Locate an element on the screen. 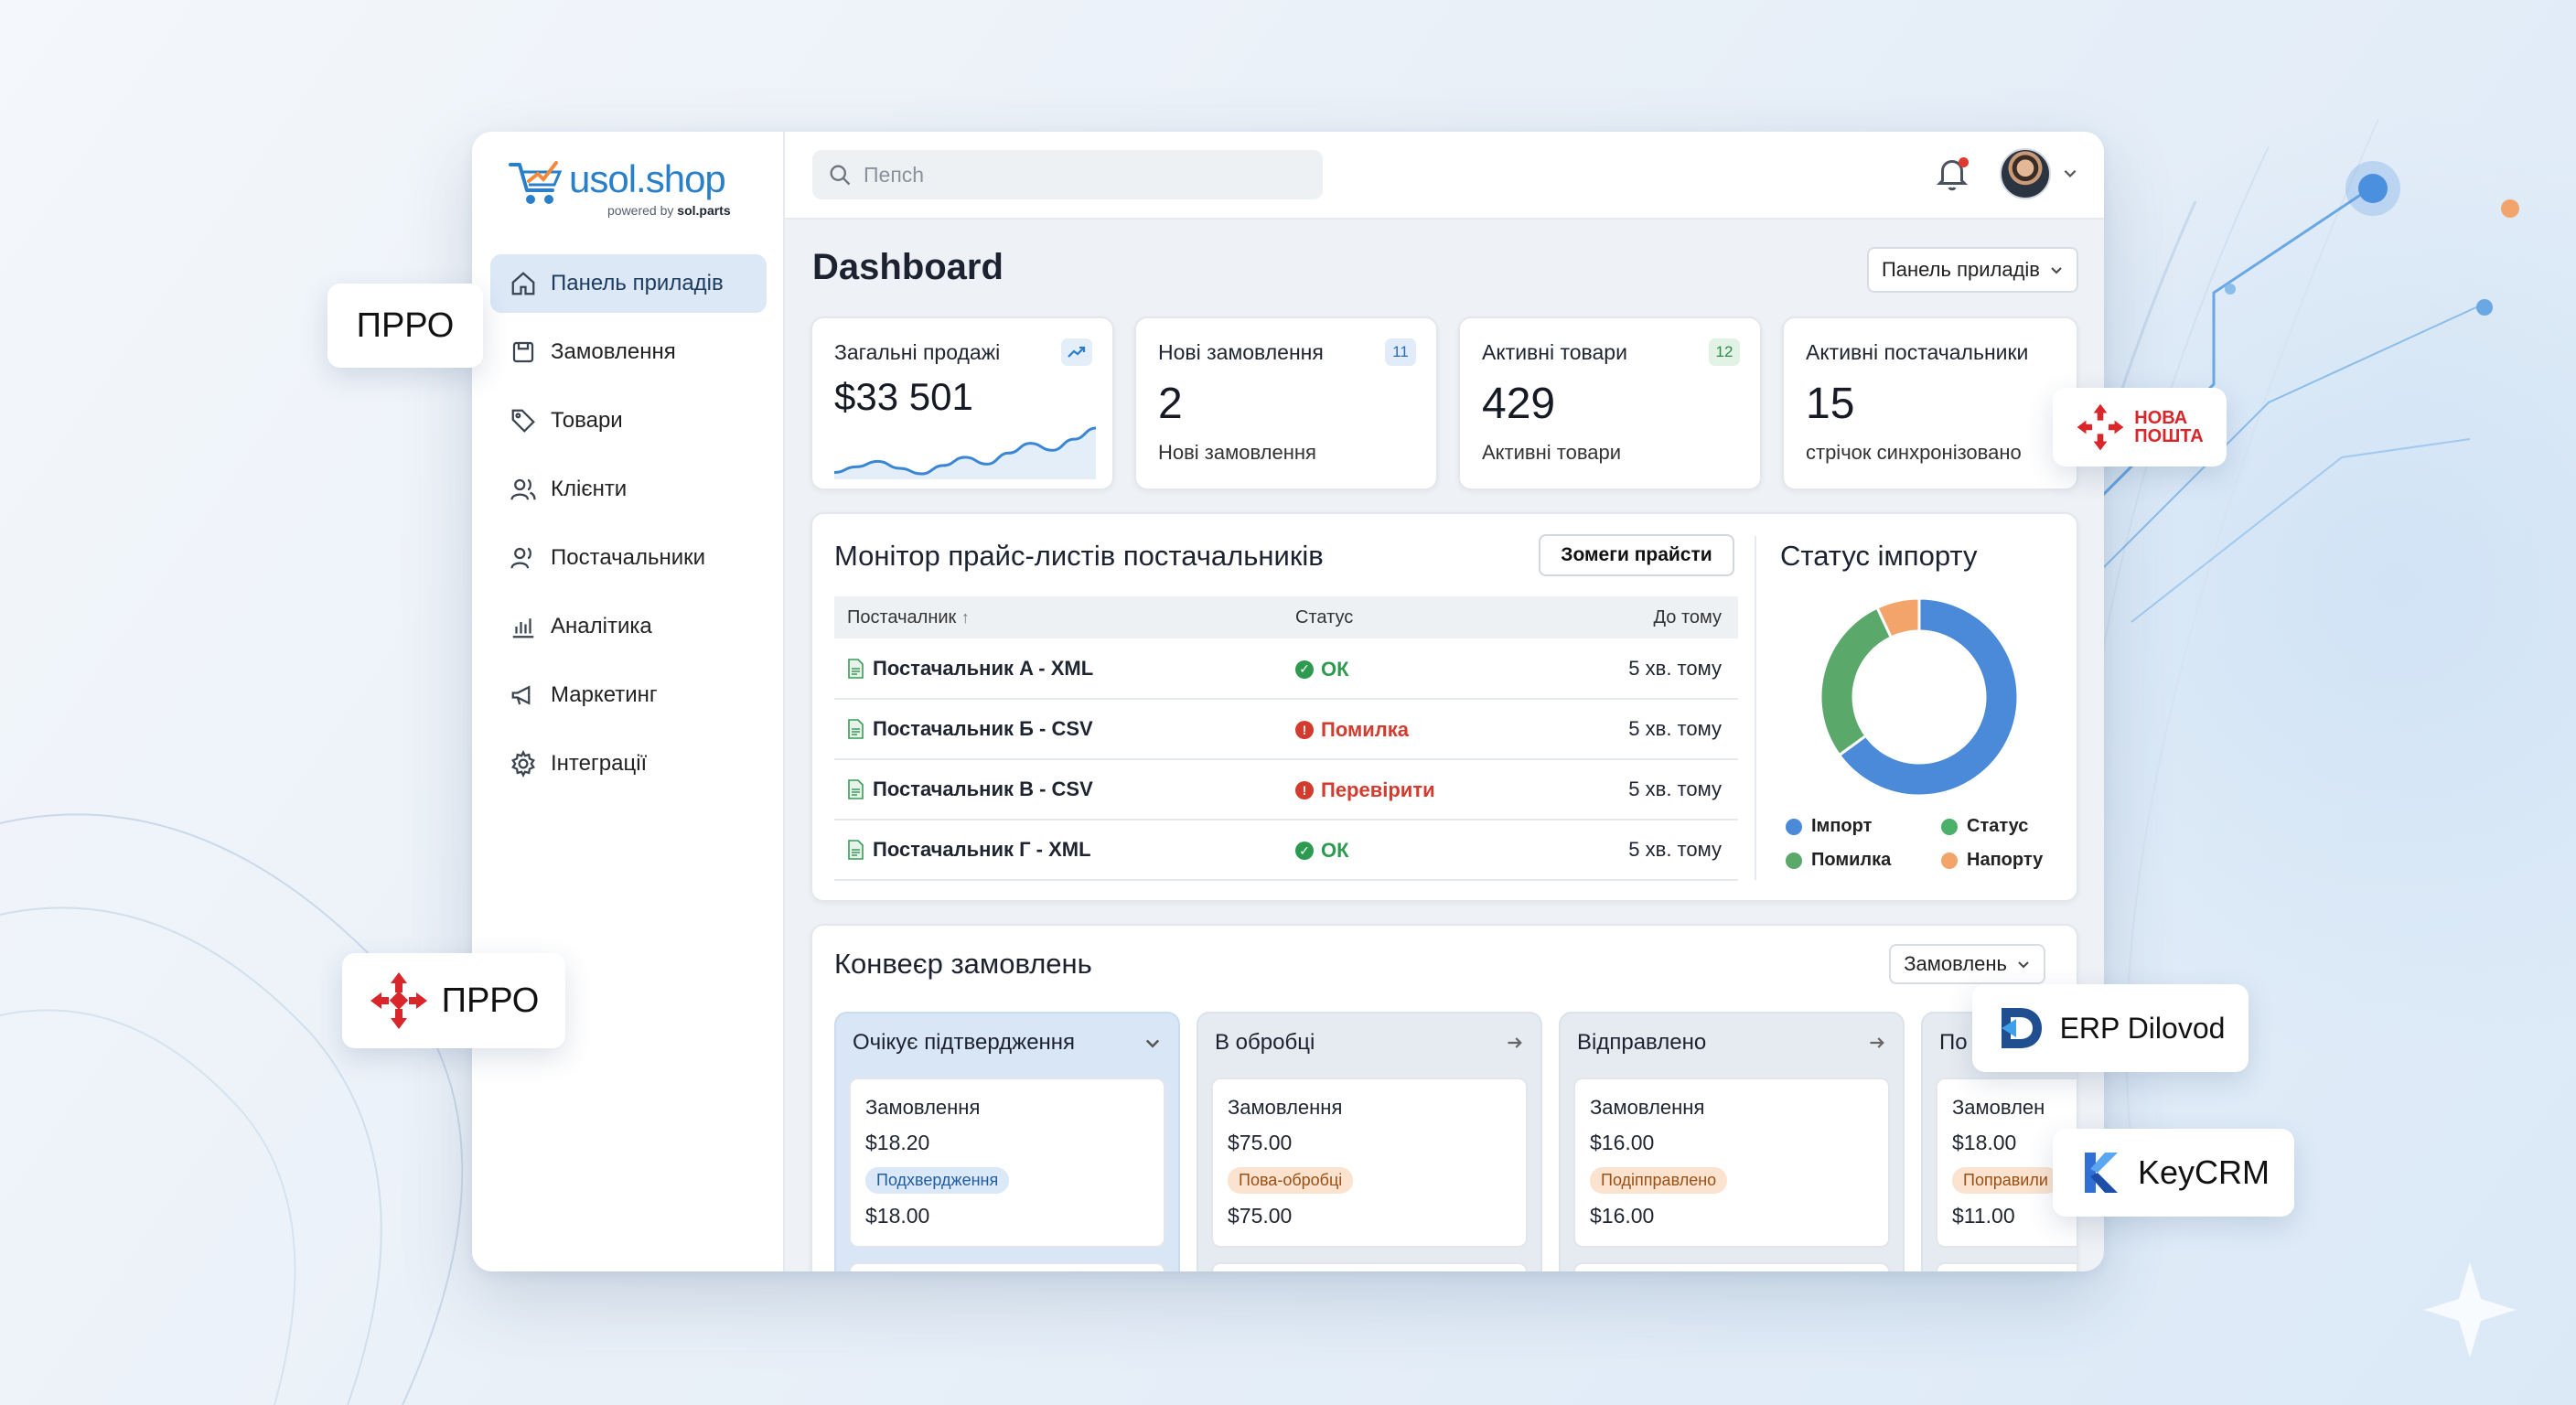 The height and width of the screenshot is (1405, 2576). search-input is located at coordinates (1083, 175).